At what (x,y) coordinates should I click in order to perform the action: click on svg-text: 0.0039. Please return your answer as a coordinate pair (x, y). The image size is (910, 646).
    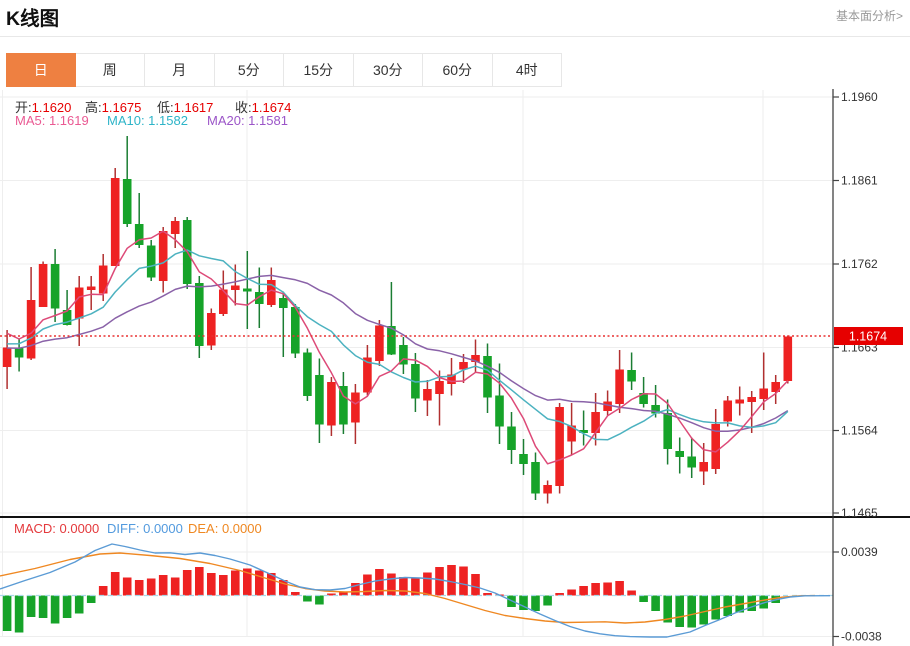
    Looking at the image, I should click on (859, 552).